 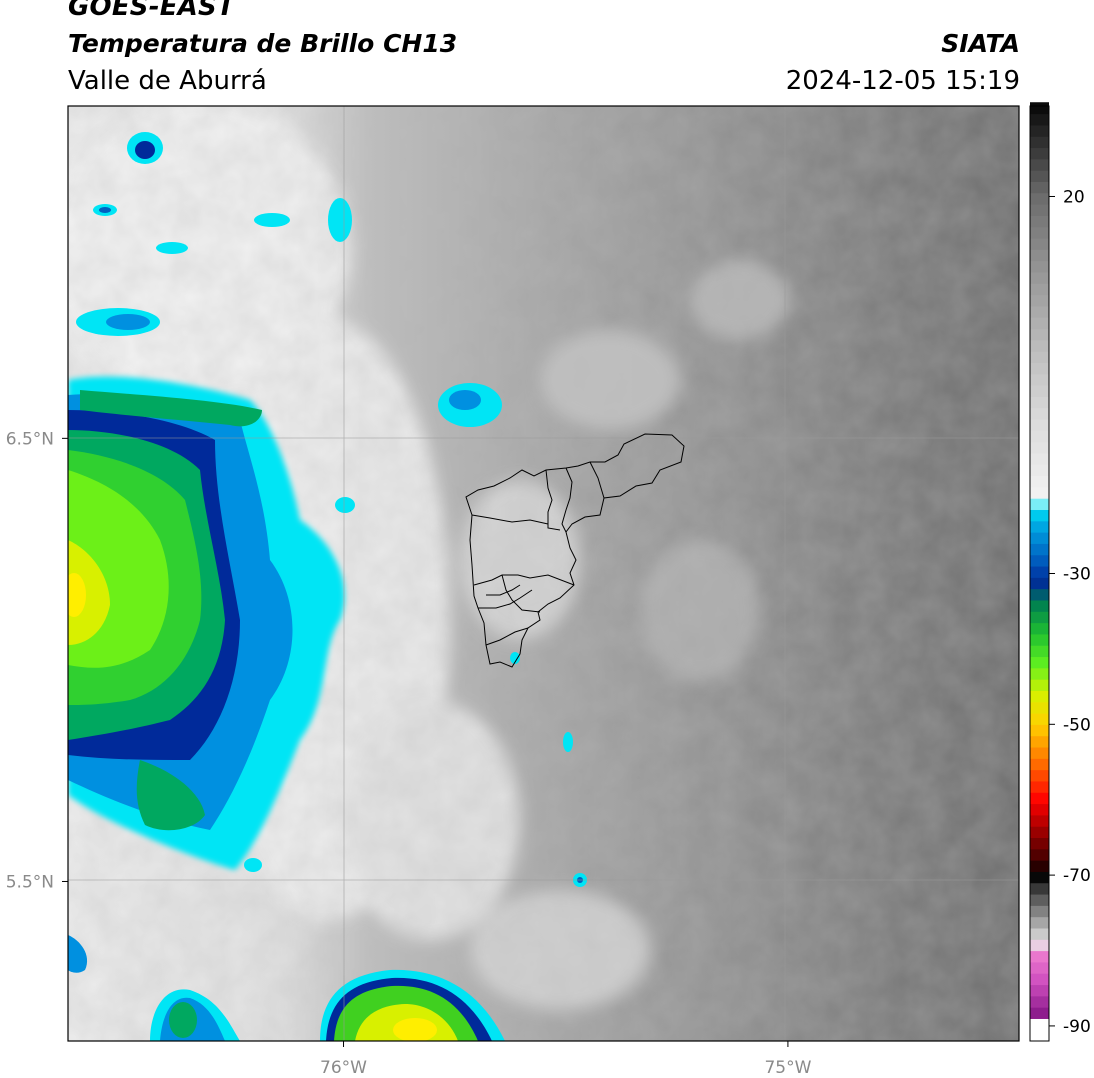 I want to click on datetime-title: 2024-12-05 15:19, so click(x=902, y=81).